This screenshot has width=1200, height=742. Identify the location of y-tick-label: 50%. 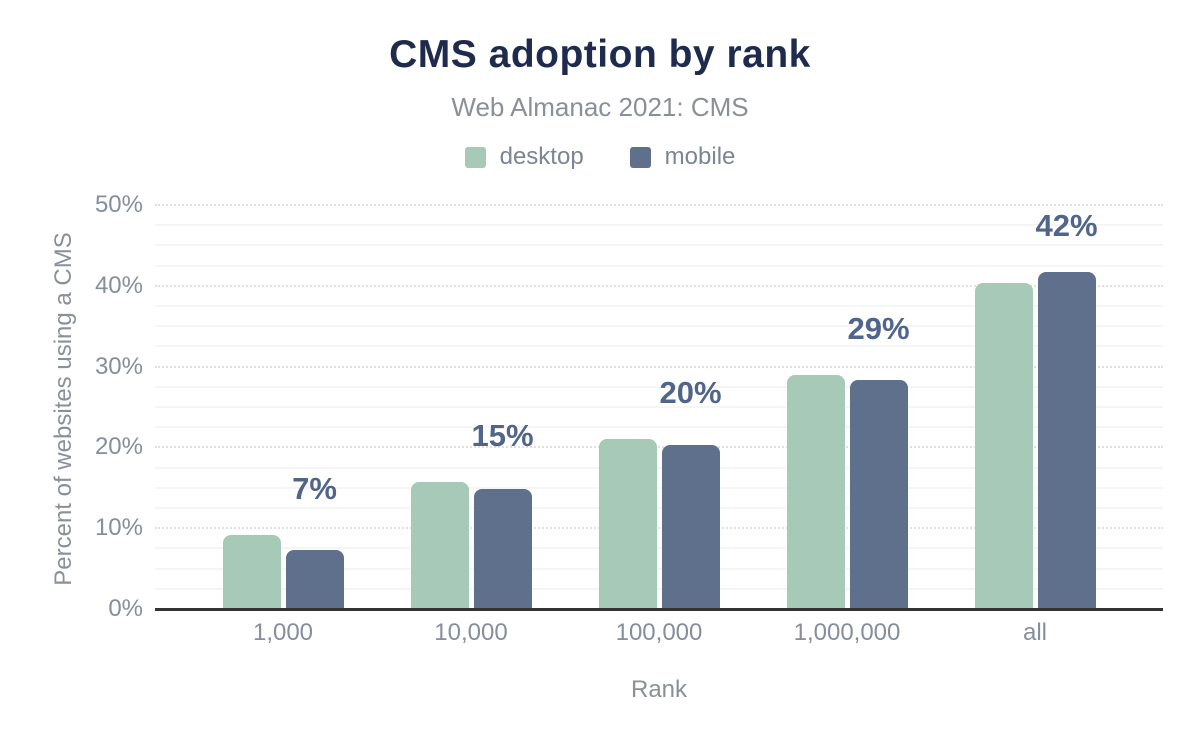
(118, 204).